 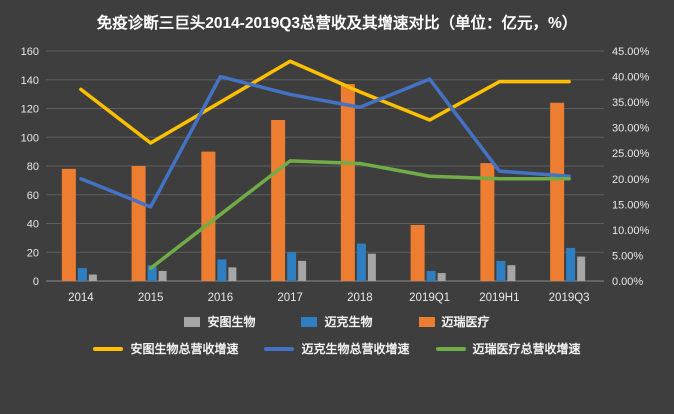 I want to click on legend-swatch-yellow-line, so click(x=108, y=348).